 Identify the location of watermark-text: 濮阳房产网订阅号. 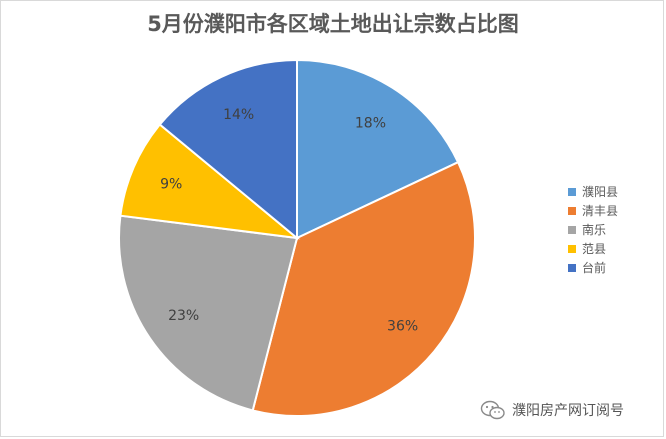
(568, 411).